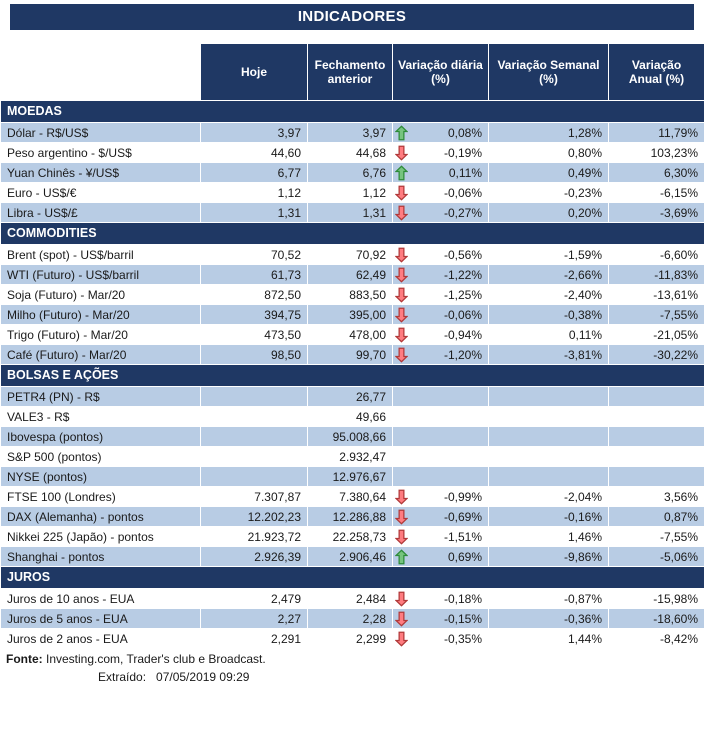  What do you see at coordinates (63, 173) in the screenshot?
I see `cell-value: Yuan Chinês - ¥/US$` at bounding box center [63, 173].